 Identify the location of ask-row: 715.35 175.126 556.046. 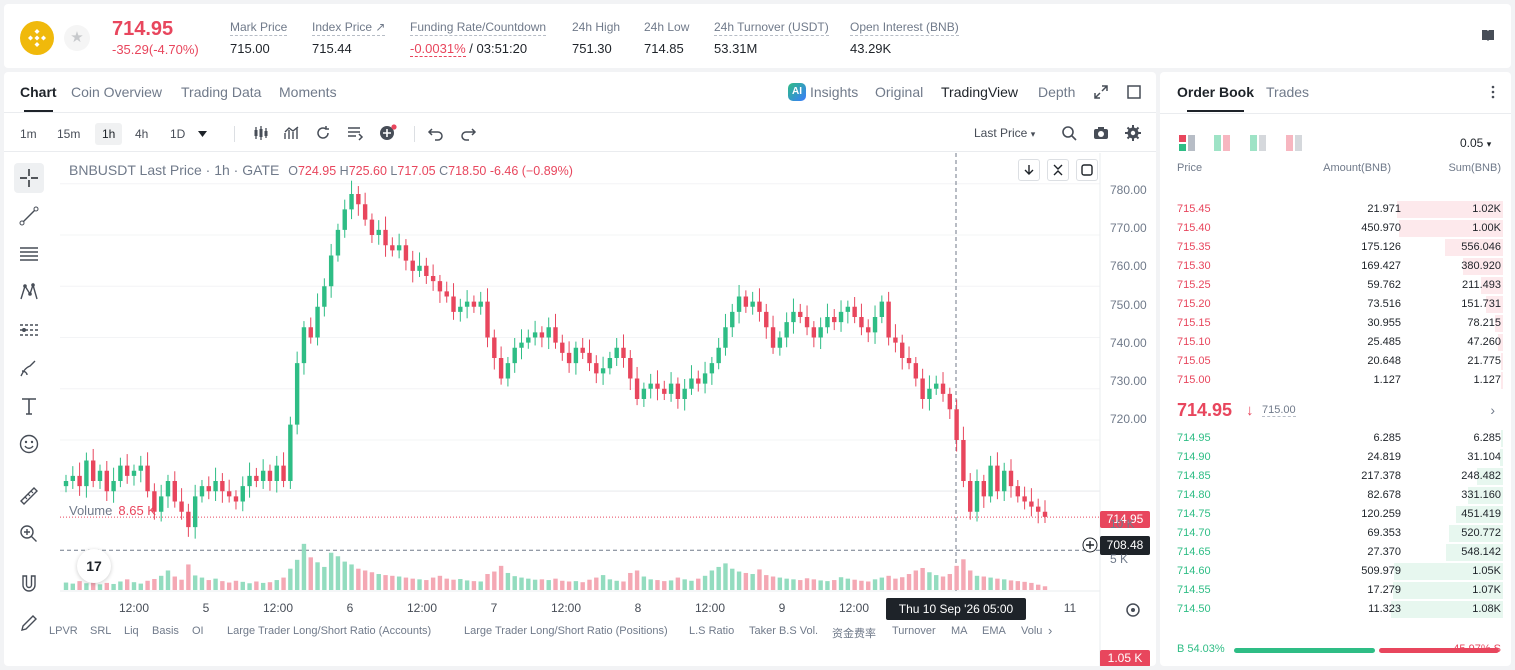
(1335, 247).